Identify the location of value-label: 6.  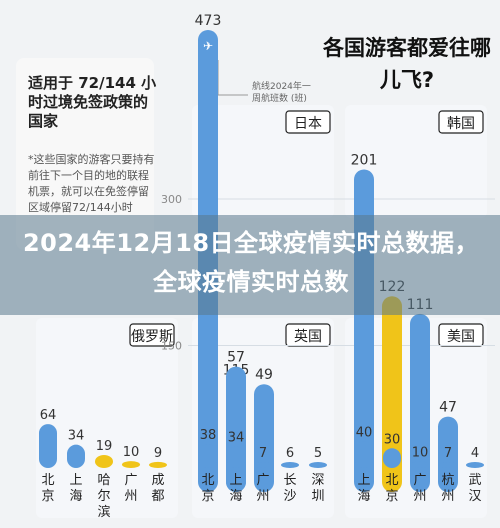
(290, 453).